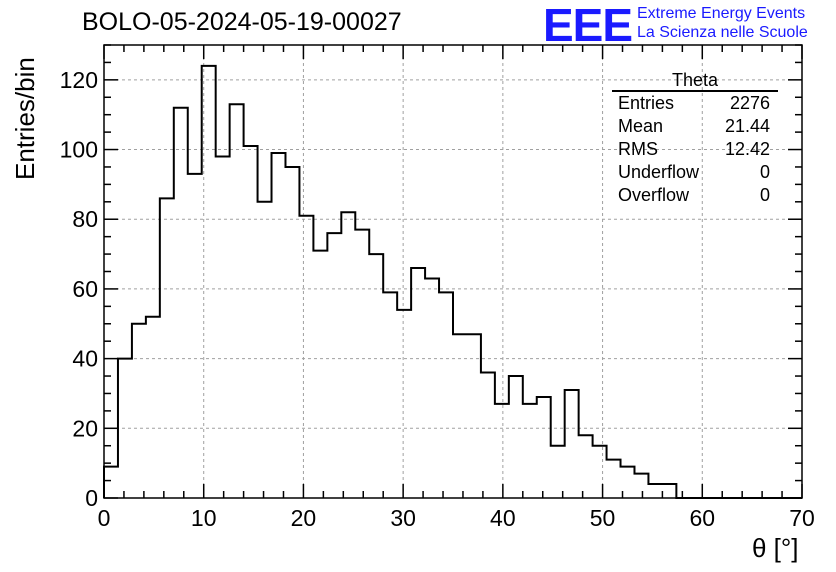 Image resolution: width=836 pixels, height=572 pixels. Describe the element at coordinates (104, 518) in the screenshot. I see `x-tick-label: 0` at that location.